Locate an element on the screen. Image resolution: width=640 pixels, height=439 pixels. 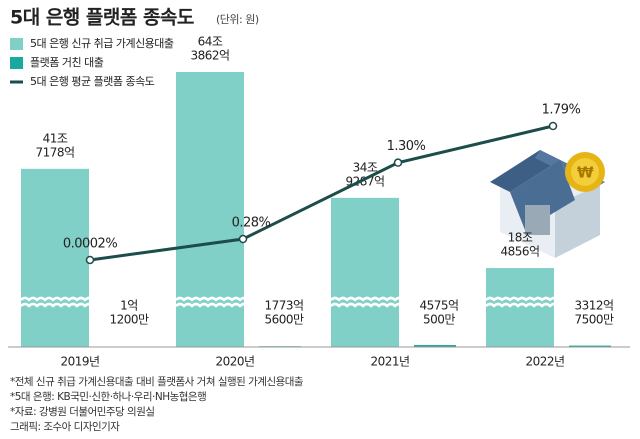
chart-title: 5대 은행 플랫폼 종속도 is located at coordinates (102, 18).